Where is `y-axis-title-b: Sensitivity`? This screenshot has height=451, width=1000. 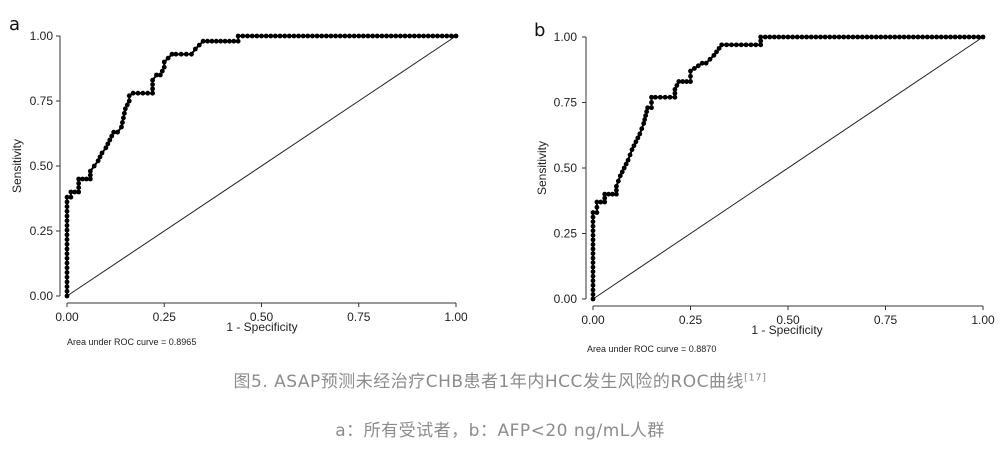
y-axis-title-b: Sensitivity is located at coordinates (542, 168).